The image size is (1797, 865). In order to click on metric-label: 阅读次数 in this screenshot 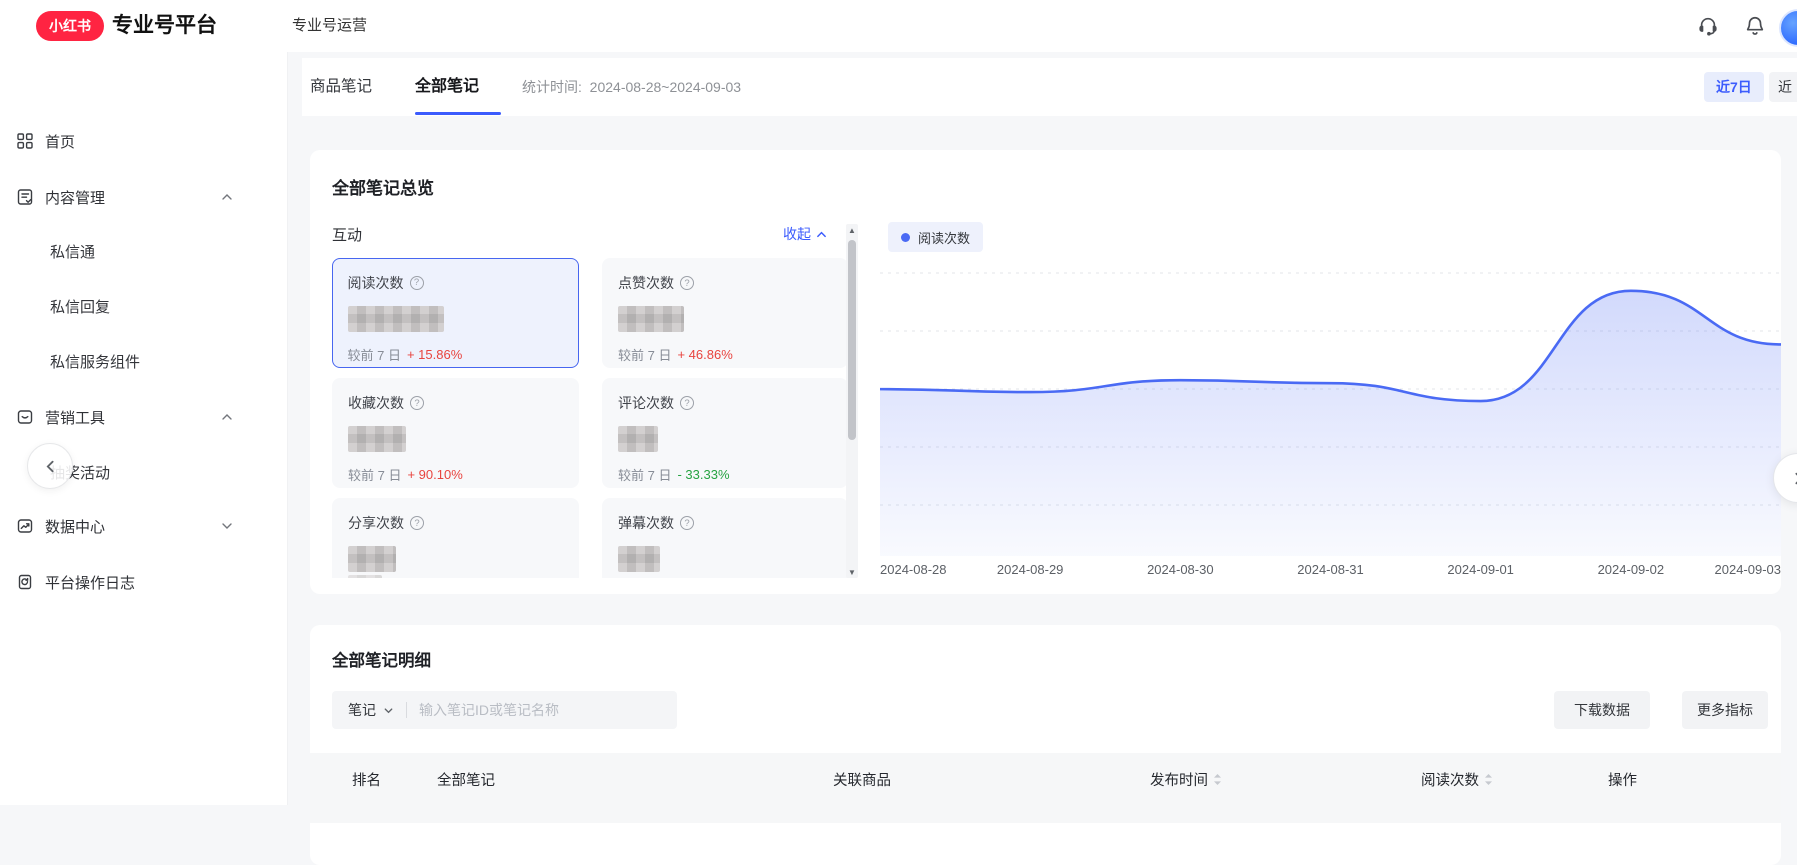, I will do `click(376, 283)`.